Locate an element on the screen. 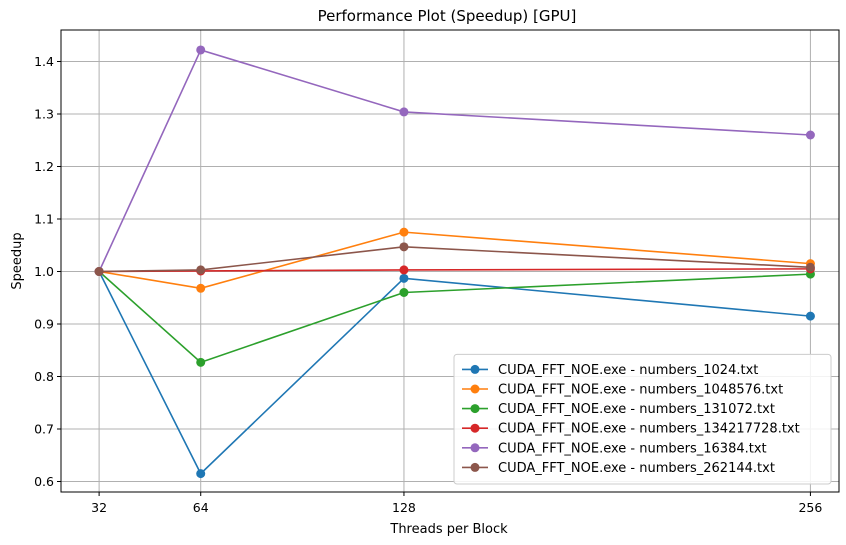  legend-box is located at coordinates (642, 419).